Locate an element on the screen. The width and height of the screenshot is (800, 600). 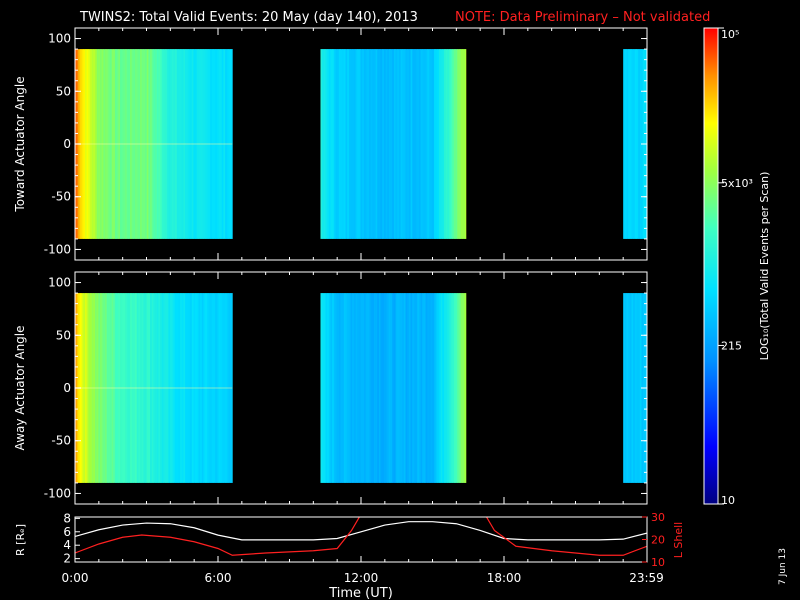
orbit-y-label: R [Rₑ] is located at coordinates (20, 540).